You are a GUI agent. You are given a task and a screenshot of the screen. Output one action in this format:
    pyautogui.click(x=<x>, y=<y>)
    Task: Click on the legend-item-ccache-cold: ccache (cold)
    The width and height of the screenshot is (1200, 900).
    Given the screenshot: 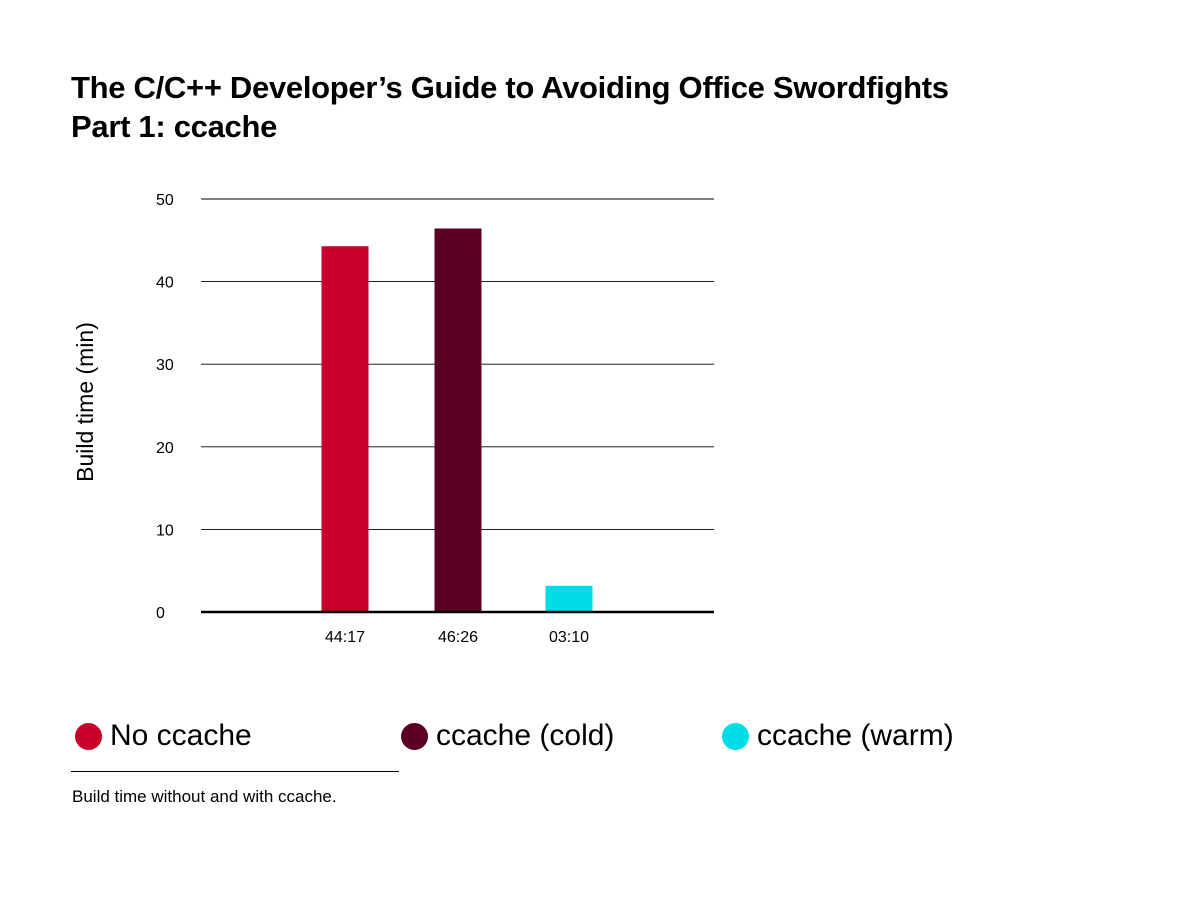 What is the action you would take?
    pyautogui.click(x=507, y=736)
    